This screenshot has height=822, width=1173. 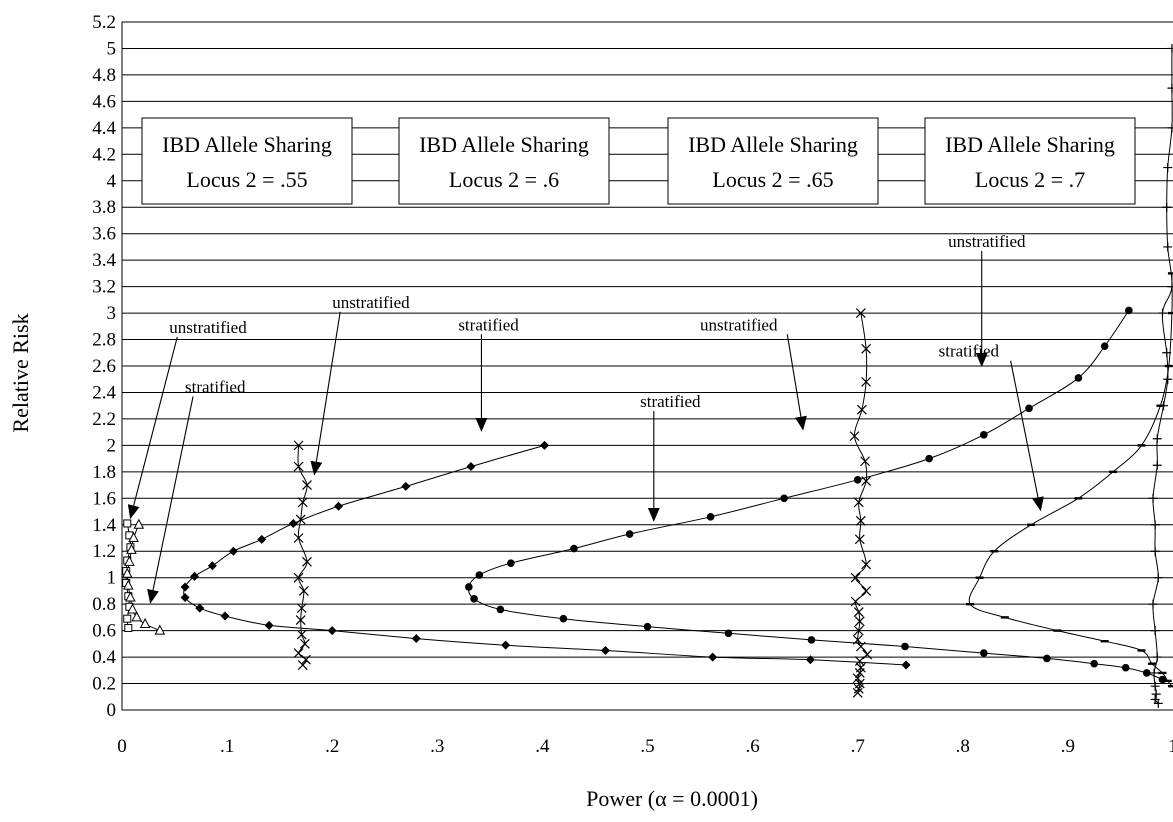 I want to click on sharing-box-locus: Locus 2 = .6, so click(x=504, y=179).